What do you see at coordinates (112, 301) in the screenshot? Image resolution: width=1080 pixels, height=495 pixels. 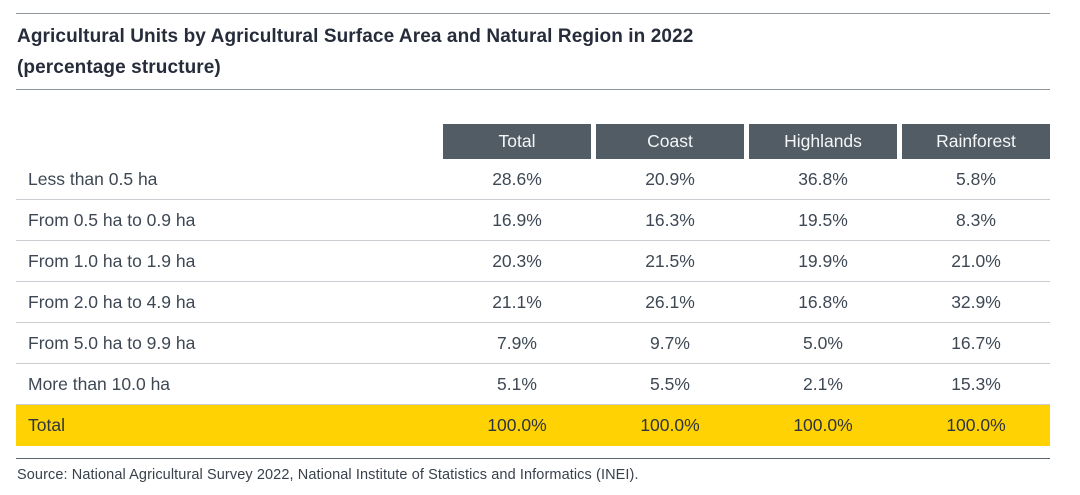 I see `row-label: From 2.0 ha to 4.9 ha` at bounding box center [112, 301].